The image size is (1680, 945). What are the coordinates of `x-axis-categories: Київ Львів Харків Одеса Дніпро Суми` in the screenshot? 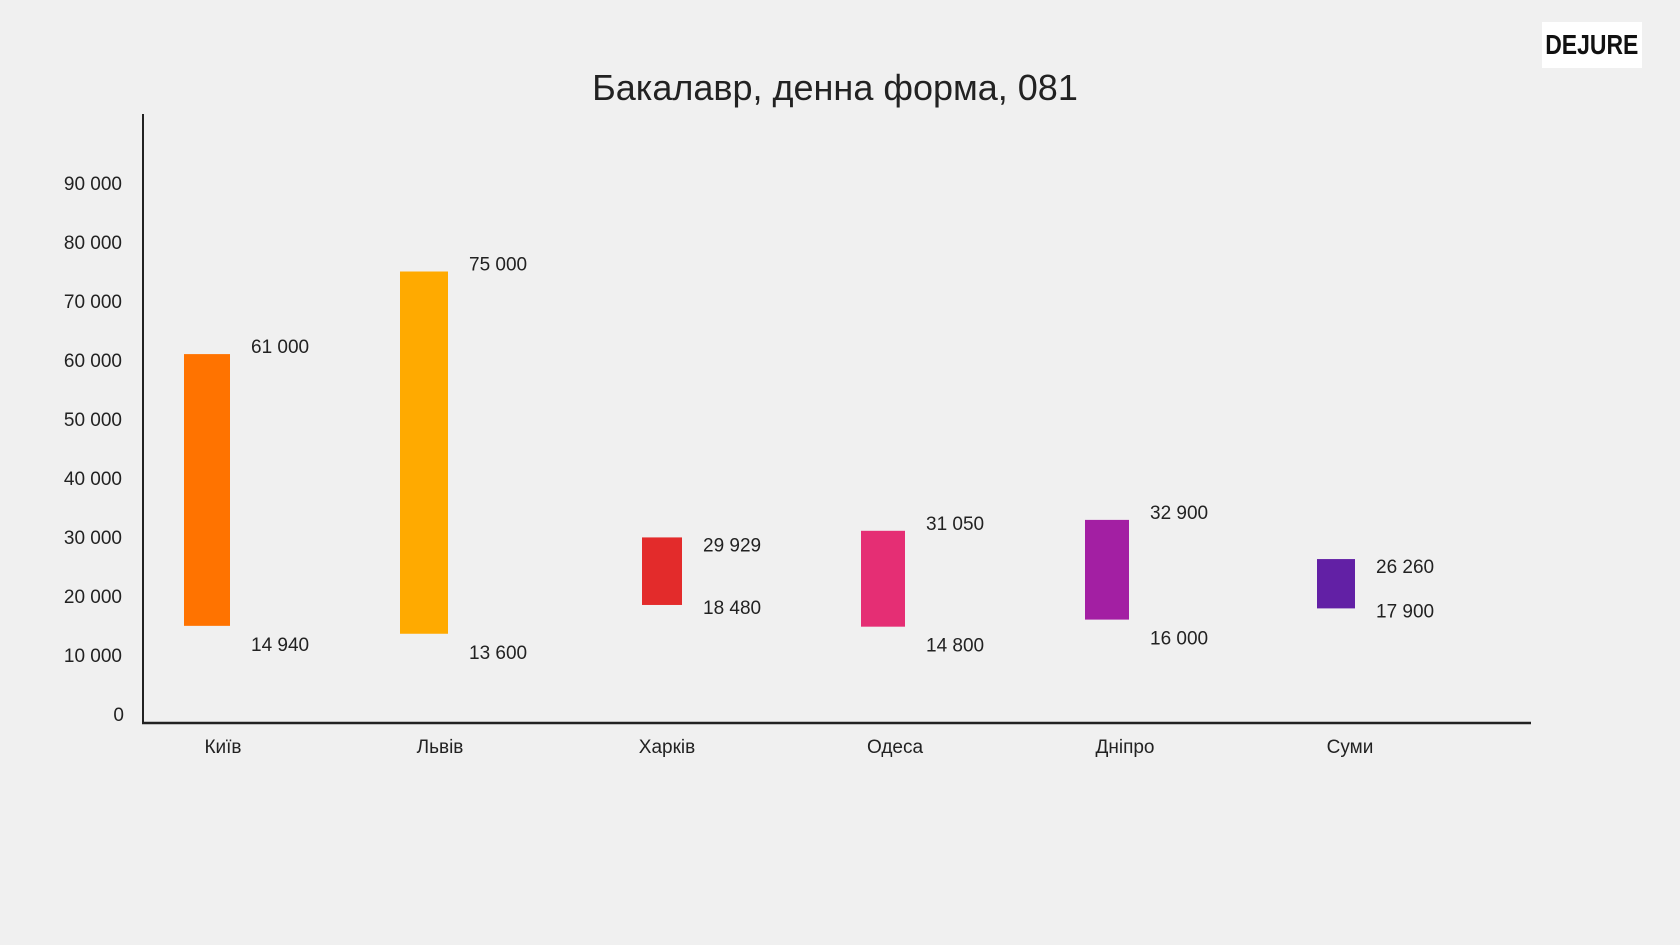 It's located at (788, 747).